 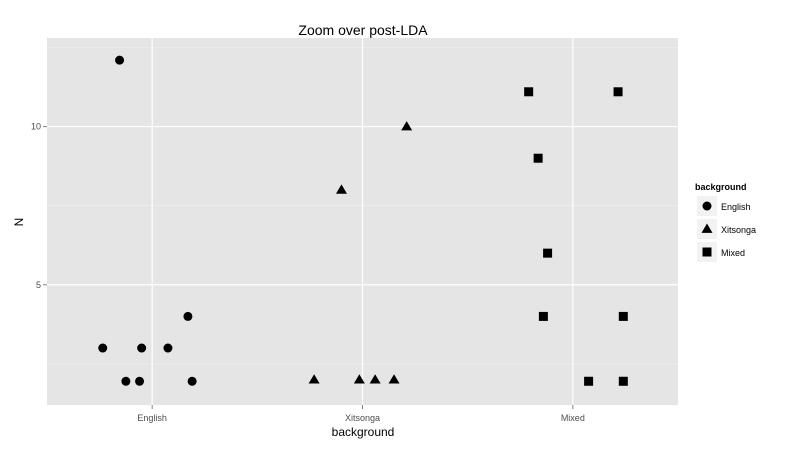 What do you see at coordinates (152, 418) in the screenshot?
I see `x-tick-label: English` at bounding box center [152, 418].